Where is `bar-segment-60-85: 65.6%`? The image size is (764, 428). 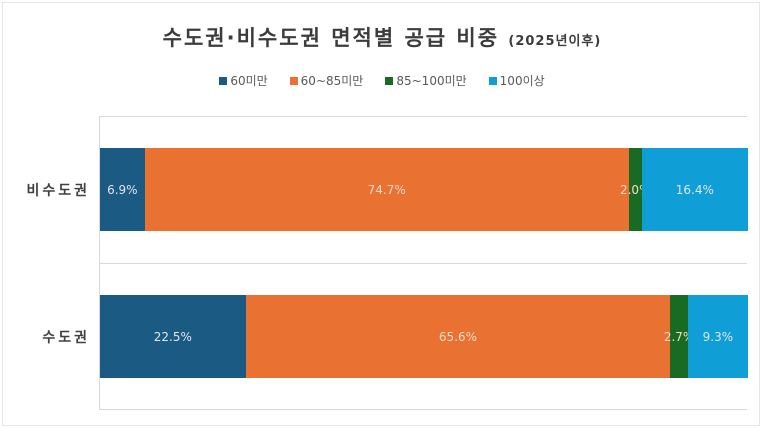 bar-segment-60-85: 65.6% is located at coordinates (458, 336).